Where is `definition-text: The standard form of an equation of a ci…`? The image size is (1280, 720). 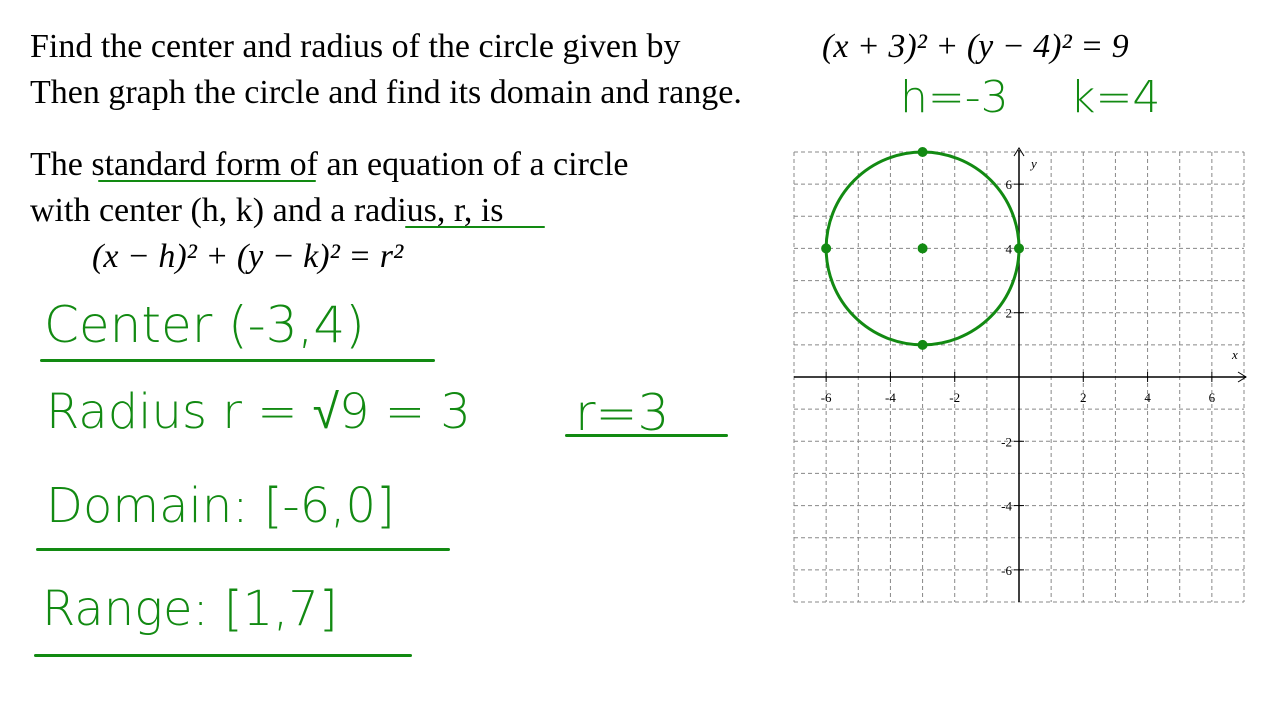
definition-text: The standard form of an equation of a ci… is located at coordinates (329, 164).